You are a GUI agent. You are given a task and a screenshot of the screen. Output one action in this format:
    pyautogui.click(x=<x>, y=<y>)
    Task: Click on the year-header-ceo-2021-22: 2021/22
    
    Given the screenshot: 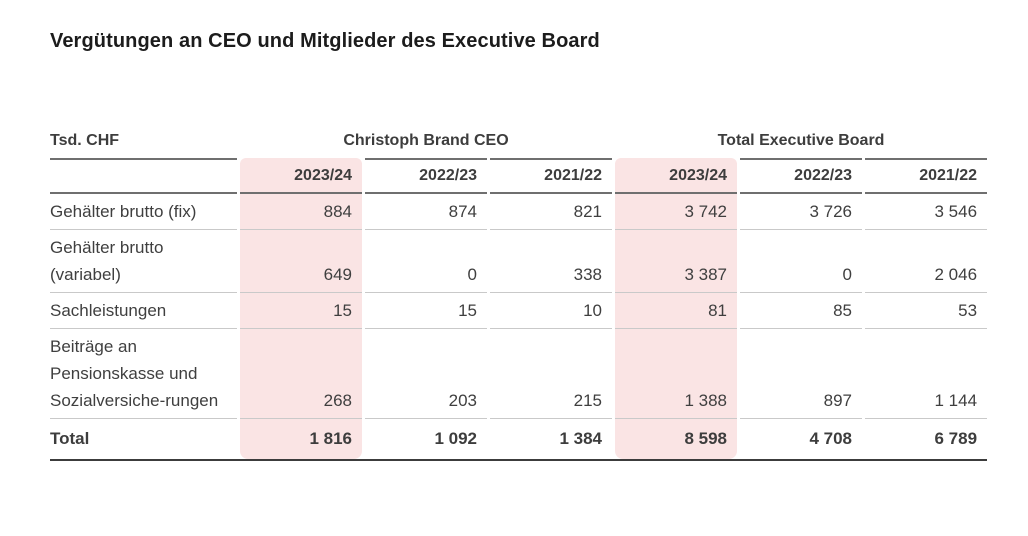 What is the action you would take?
    pyautogui.click(x=551, y=176)
    